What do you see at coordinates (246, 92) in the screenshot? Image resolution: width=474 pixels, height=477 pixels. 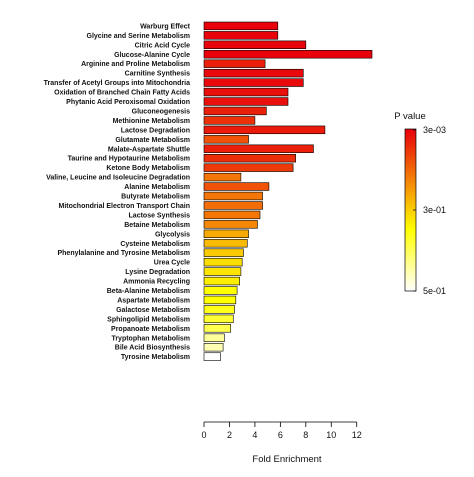 I see `bar-oxidation-of-branched-chain-fatty-acids` at bounding box center [246, 92].